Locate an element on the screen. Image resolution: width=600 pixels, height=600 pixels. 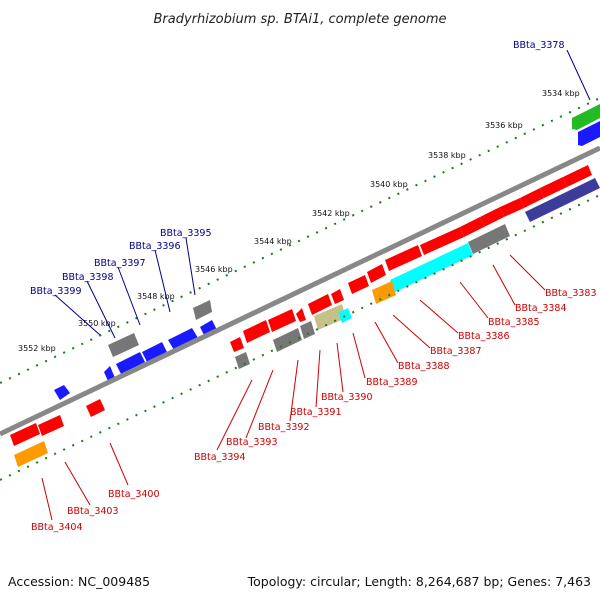
gene-red-arrow is located at coordinates (301, 315).